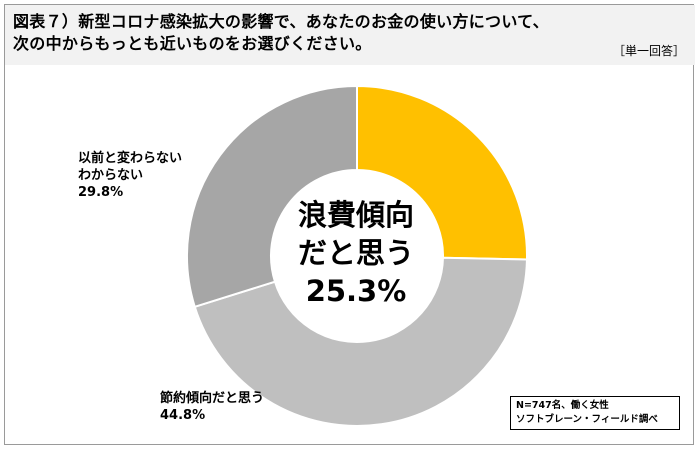 This screenshot has height=450, width=700. Describe the element at coordinates (281, 21) in the screenshot. I see `chart-title-line-1: 図表７）新型コロナ感染拡大の影響で、あなたのお金の使い方について、` at that location.